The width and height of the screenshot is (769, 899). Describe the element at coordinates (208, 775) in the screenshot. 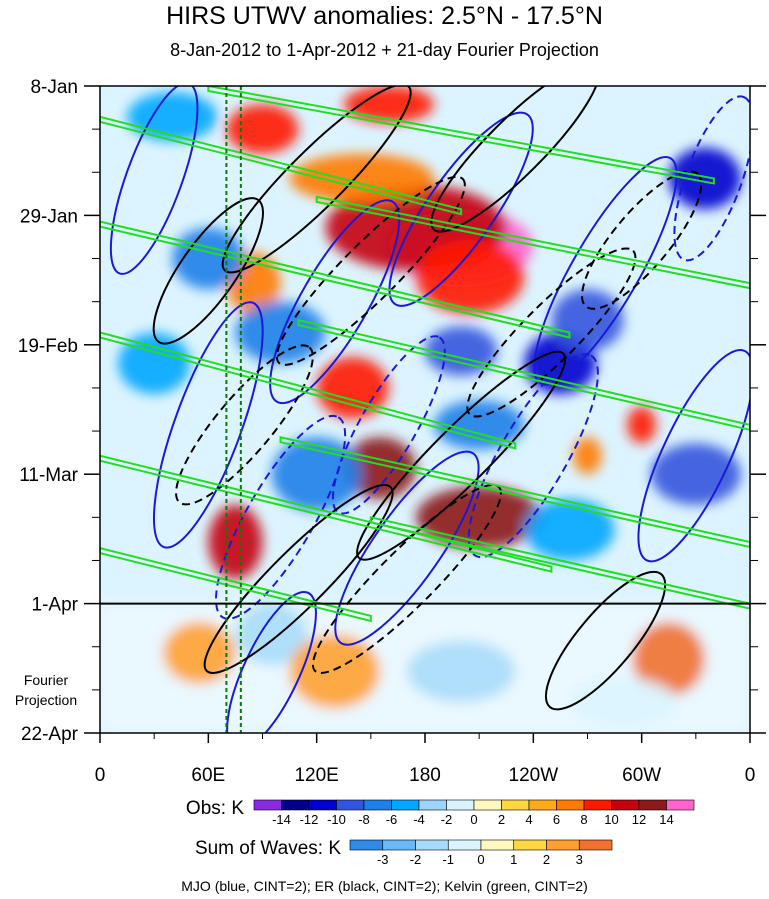

I see `x-tick-label-1: 60E` at that location.